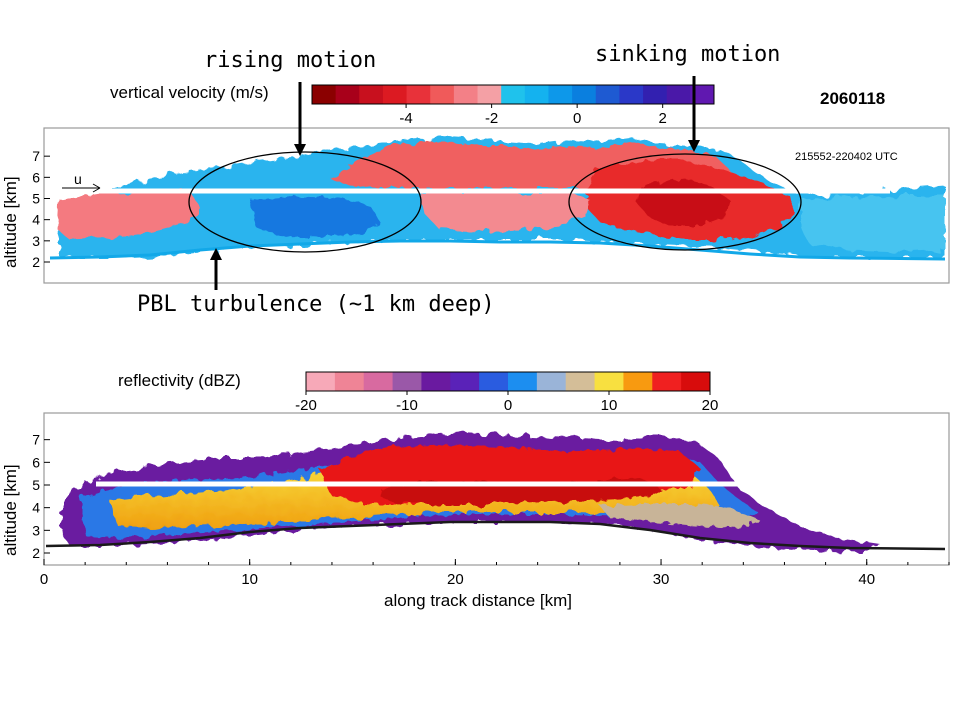  What do you see at coordinates (36, 177) in the screenshot?
I see `velocity-y-tick-label: 6` at bounding box center [36, 177].